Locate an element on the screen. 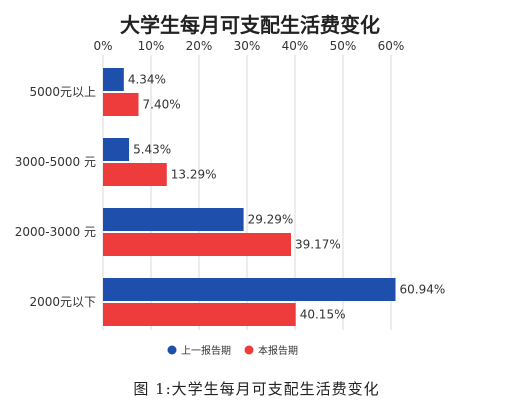 The image size is (513, 411). category-label: 2000元以下 is located at coordinates (62, 302).